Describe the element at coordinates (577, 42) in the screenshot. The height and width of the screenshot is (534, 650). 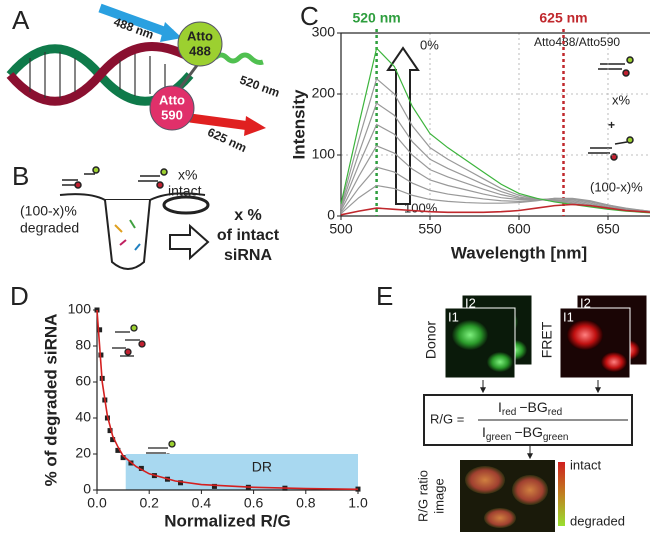
I see `annotation: Atto488/Atto590` at that location.